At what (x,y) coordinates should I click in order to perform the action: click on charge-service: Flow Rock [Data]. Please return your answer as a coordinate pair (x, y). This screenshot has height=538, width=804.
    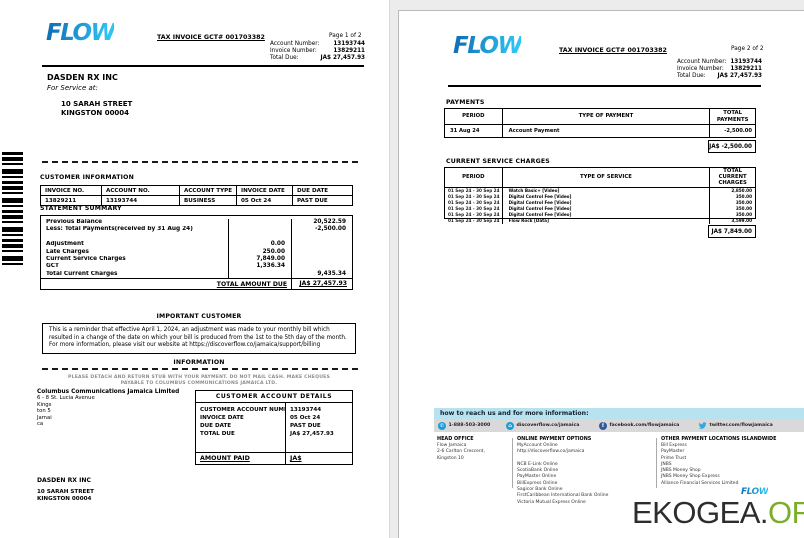
    Looking at the image, I should click on (605, 220).